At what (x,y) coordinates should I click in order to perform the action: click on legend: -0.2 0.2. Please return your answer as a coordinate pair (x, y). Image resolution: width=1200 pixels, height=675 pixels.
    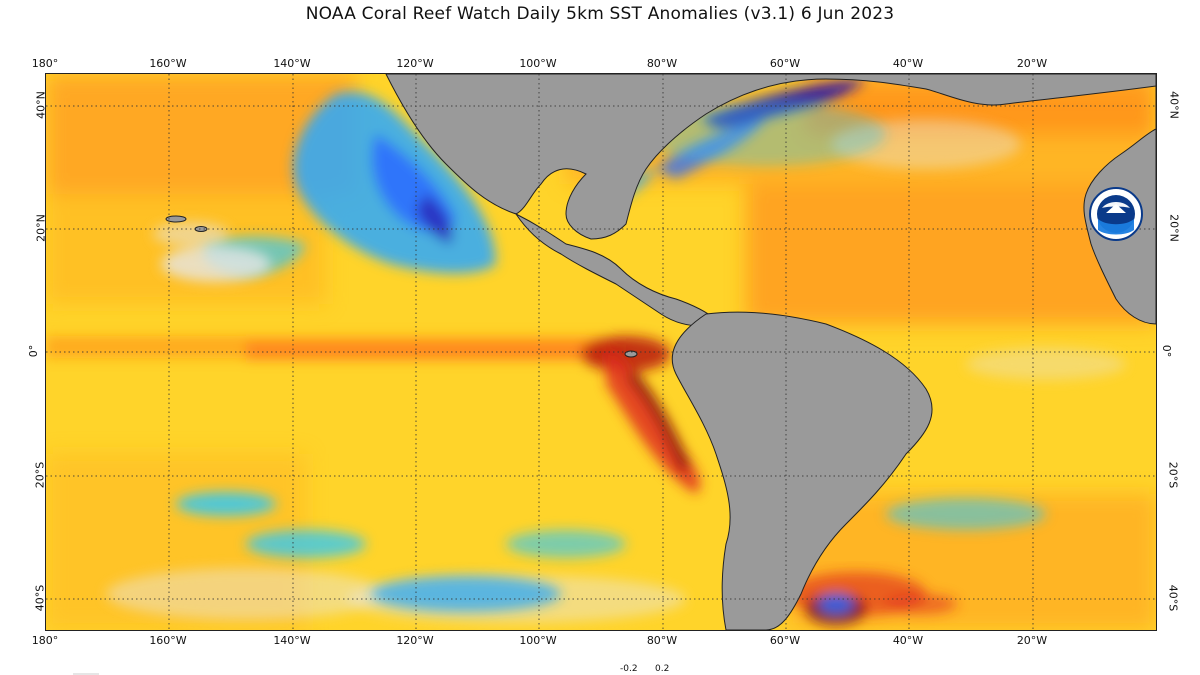
    Looking at the image, I should click on (600, 669).